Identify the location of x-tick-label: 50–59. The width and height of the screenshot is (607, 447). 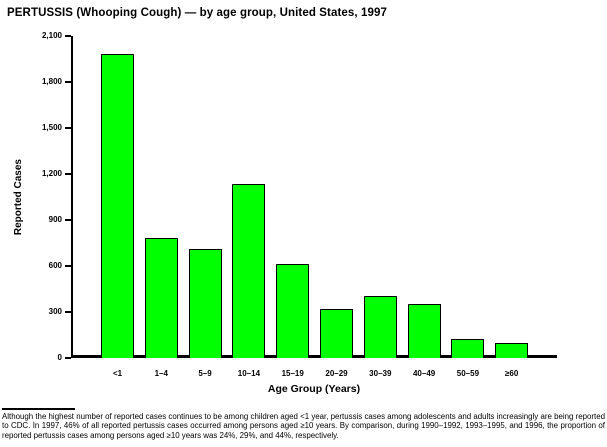
(468, 373).